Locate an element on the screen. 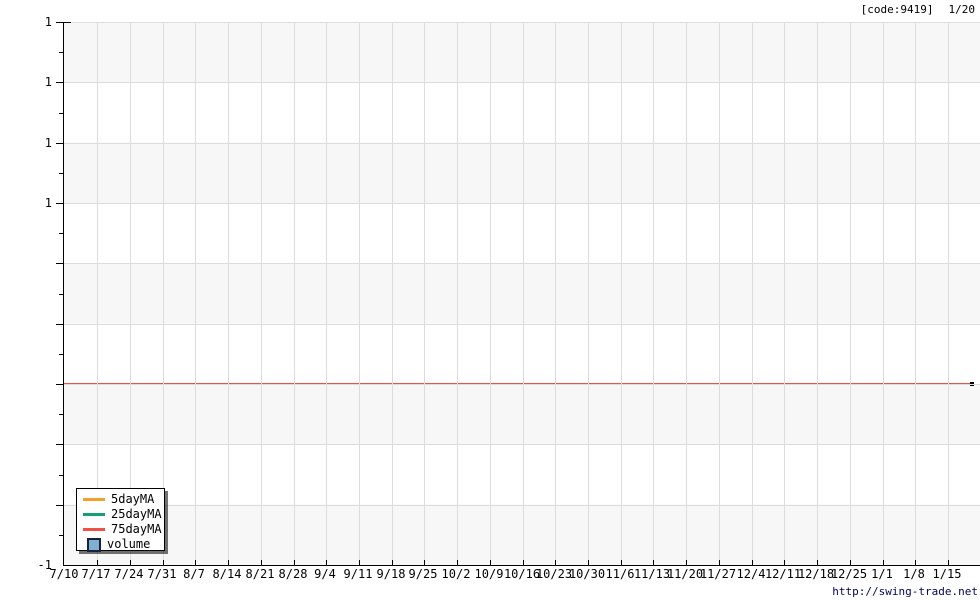 The height and width of the screenshot is (600, 980). x-tick-label: 9/25 is located at coordinates (423, 574).